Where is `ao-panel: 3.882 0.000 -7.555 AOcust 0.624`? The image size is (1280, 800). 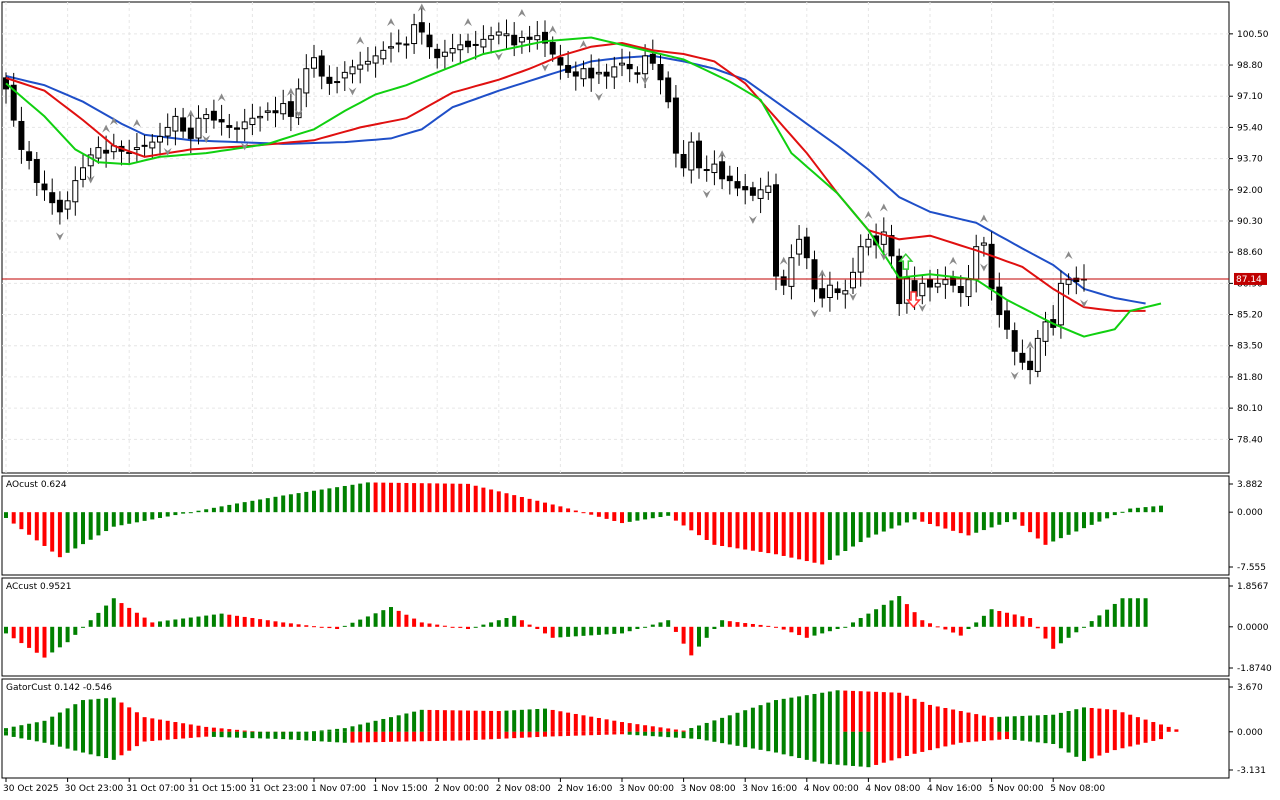 ao-panel: 3.882 0.000 -7.555 AOcust 0.624 is located at coordinates (633, 525).